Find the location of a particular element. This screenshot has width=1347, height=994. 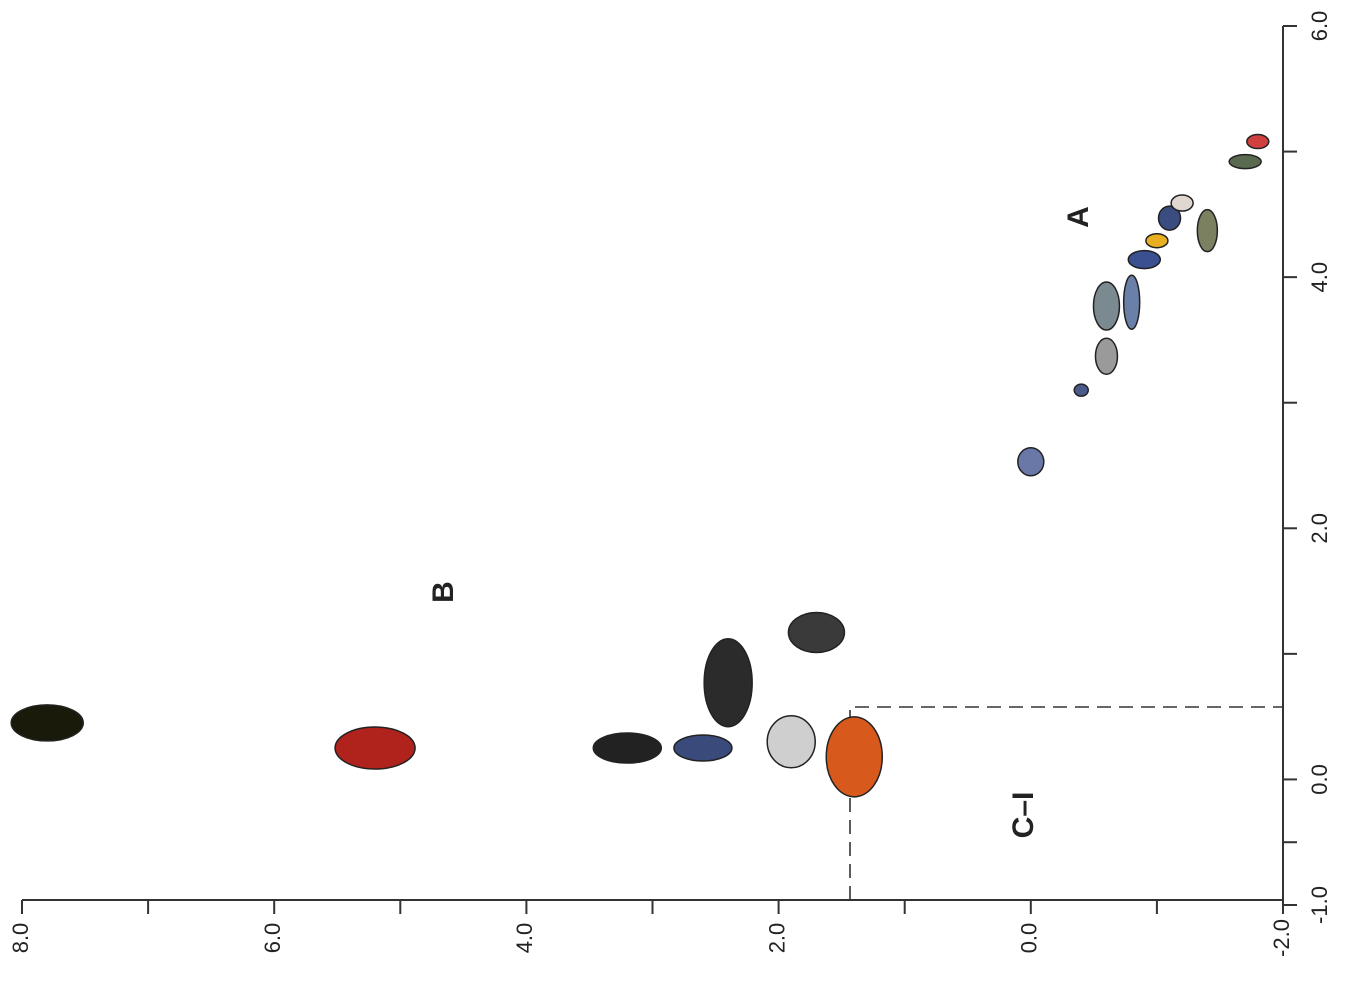

x-tick-label: -2.0 is located at coordinates (1281, 938).